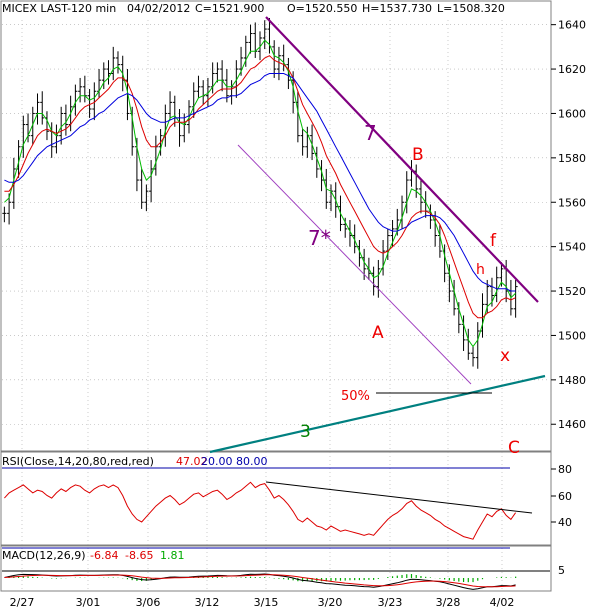  I want to click on wave-label-a: A, so click(378, 333).